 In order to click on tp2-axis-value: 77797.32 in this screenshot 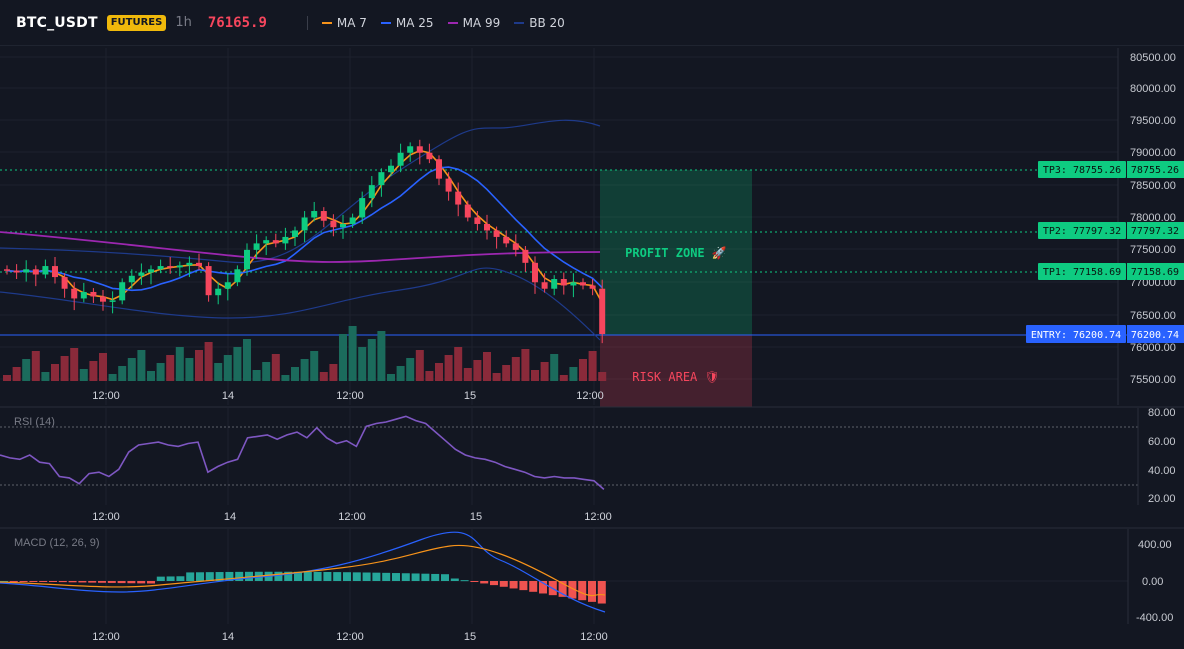, I will do `click(1155, 231)`.